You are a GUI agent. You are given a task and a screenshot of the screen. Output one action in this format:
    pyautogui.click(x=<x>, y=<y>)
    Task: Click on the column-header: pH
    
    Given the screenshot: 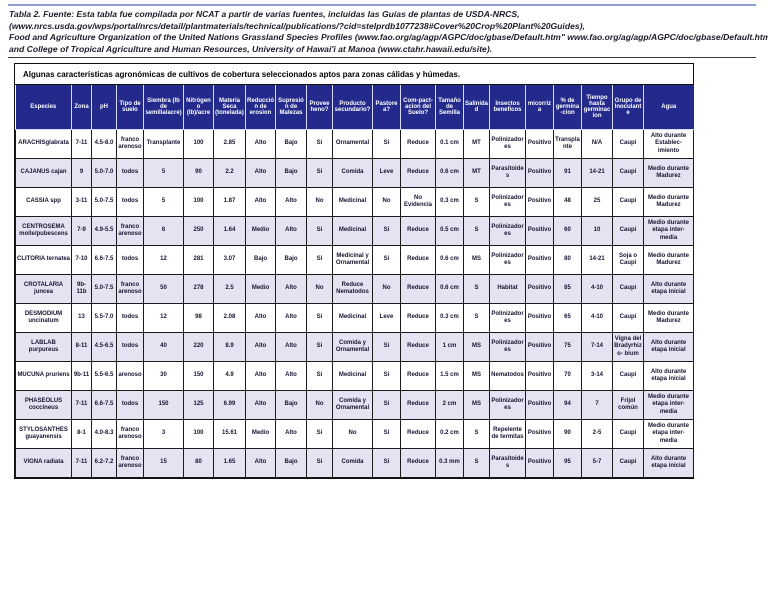 What is the action you would take?
    pyautogui.click(x=104, y=107)
    